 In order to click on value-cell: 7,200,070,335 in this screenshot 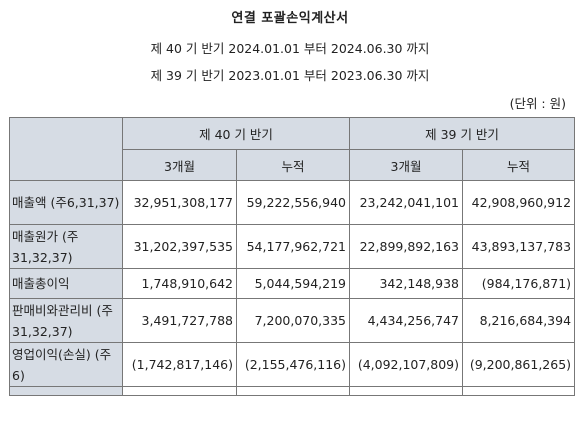, I will do `click(293, 320)`.